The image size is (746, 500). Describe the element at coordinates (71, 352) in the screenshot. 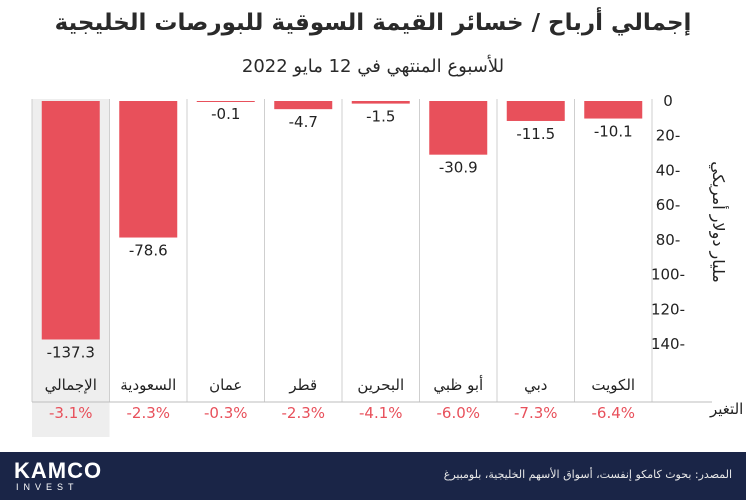

I see `data-label: -137.3` at that location.